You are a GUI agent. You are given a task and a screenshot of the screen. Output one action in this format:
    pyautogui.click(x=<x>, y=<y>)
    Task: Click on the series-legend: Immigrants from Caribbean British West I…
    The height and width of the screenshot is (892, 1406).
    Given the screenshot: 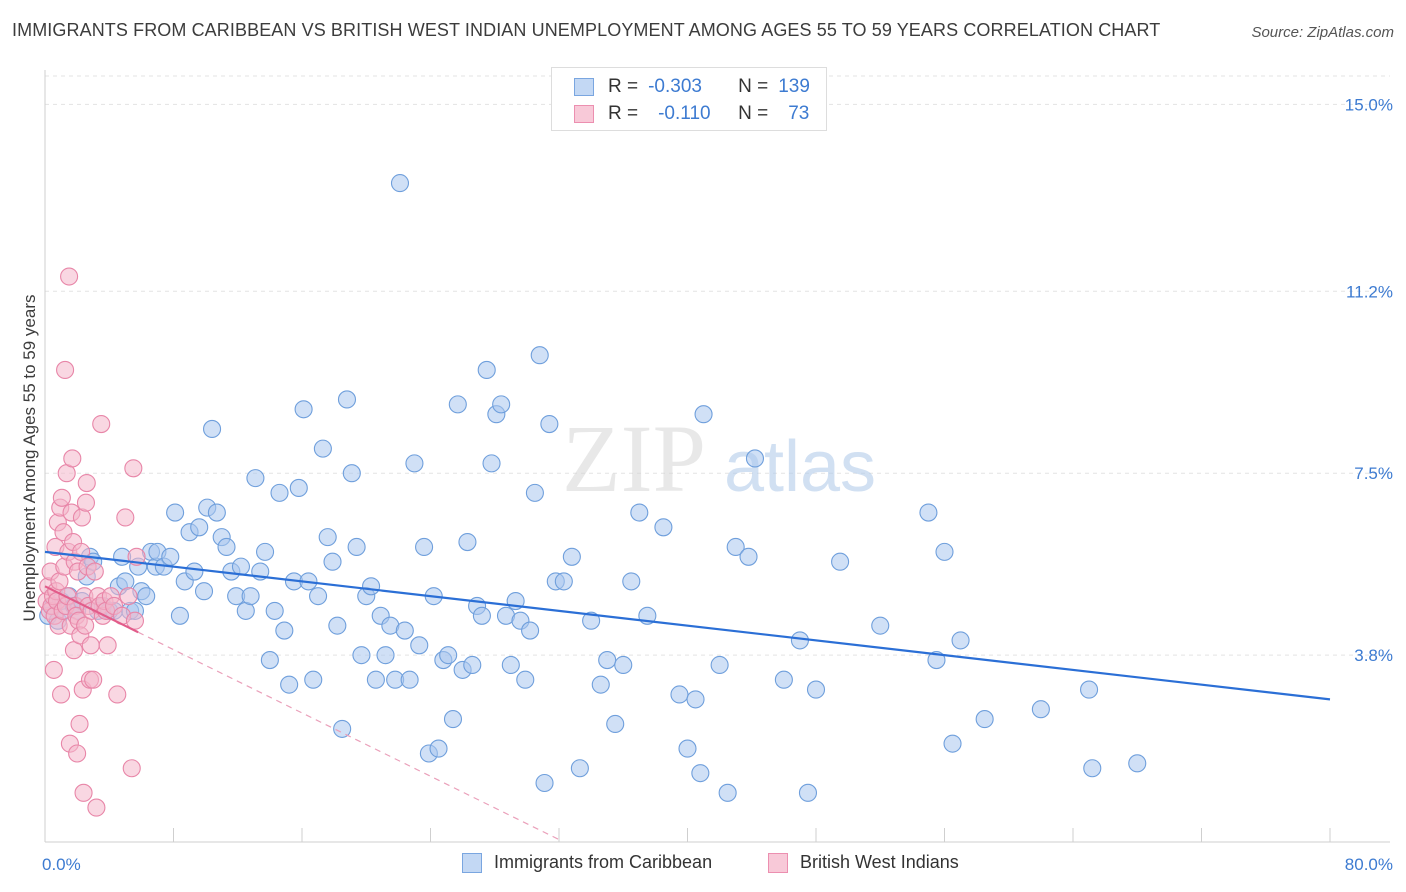 What is the action you would take?
    pyautogui.click(x=703, y=865)
    